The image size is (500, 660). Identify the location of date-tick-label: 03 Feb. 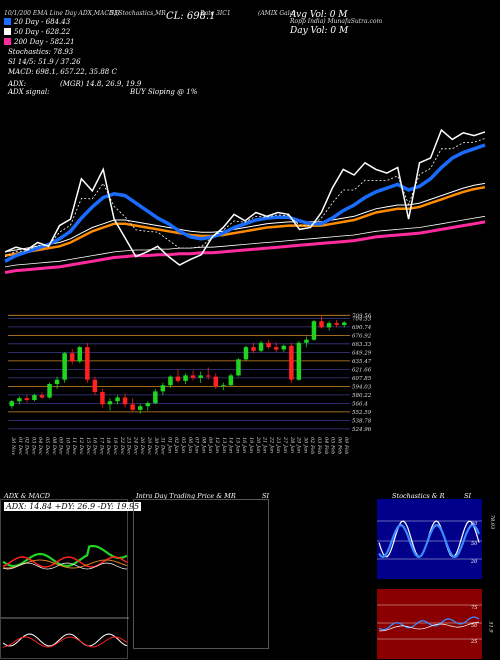
(319, 445).